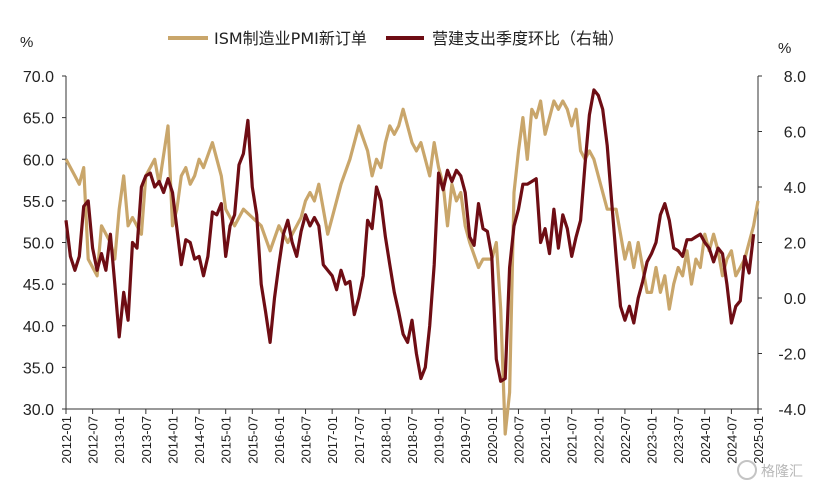 This screenshot has height=493, width=828. Describe the element at coordinates (359, 440) in the screenshot. I see `x-tick-label: 2017-07` at that location.